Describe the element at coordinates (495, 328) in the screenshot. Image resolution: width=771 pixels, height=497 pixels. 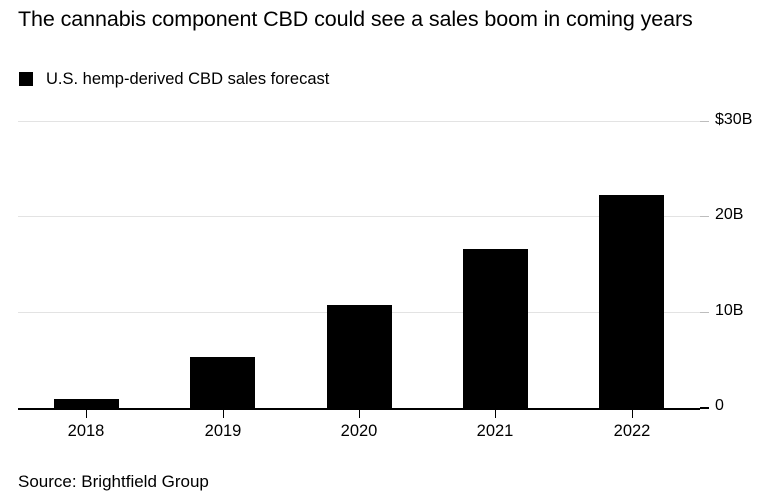
I see `bar-2021` at that location.